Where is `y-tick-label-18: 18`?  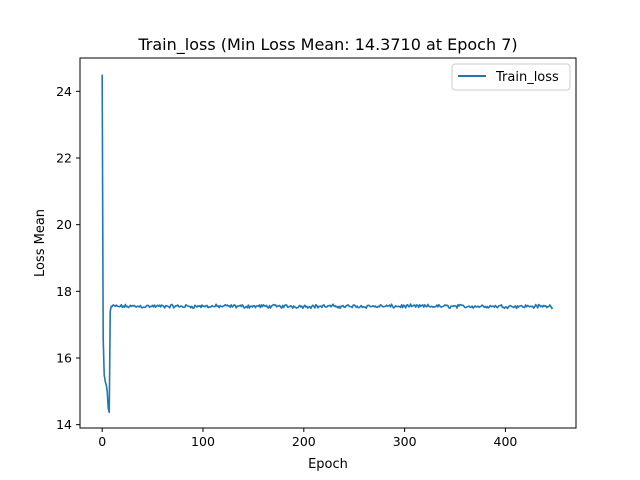 y-tick-label-18: 18 is located at coordinates (64, 291).